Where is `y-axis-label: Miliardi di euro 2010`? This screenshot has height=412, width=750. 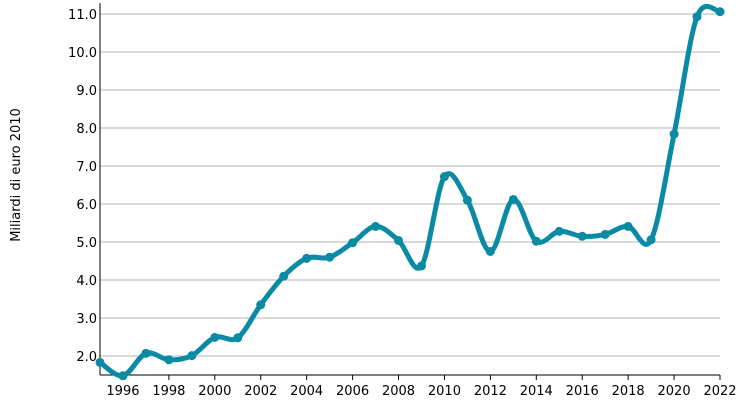
y-axis-label: Miliardi di euro 2010 is located at coordinates (16, 175).